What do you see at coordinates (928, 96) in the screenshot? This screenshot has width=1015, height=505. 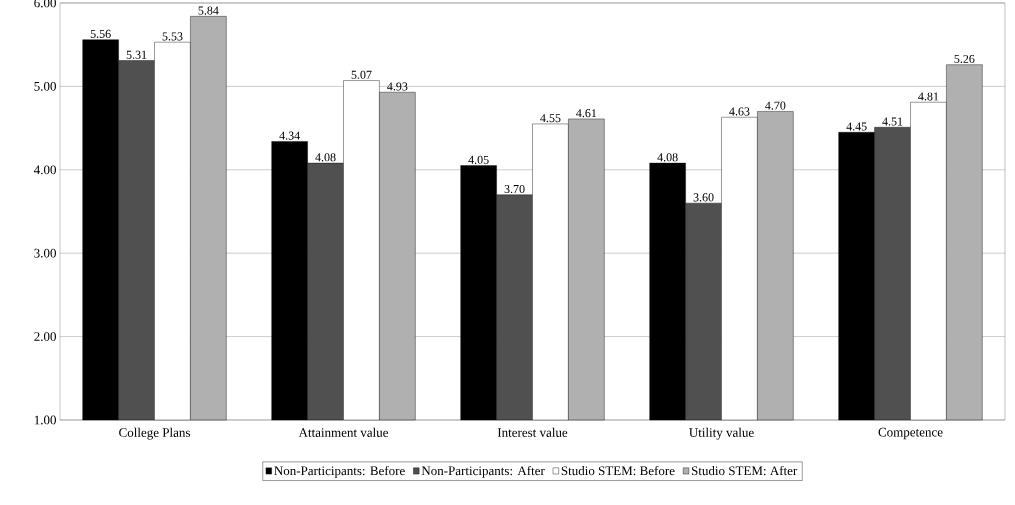 I see `data-label: 4.81` at bounding box center [928, 96].